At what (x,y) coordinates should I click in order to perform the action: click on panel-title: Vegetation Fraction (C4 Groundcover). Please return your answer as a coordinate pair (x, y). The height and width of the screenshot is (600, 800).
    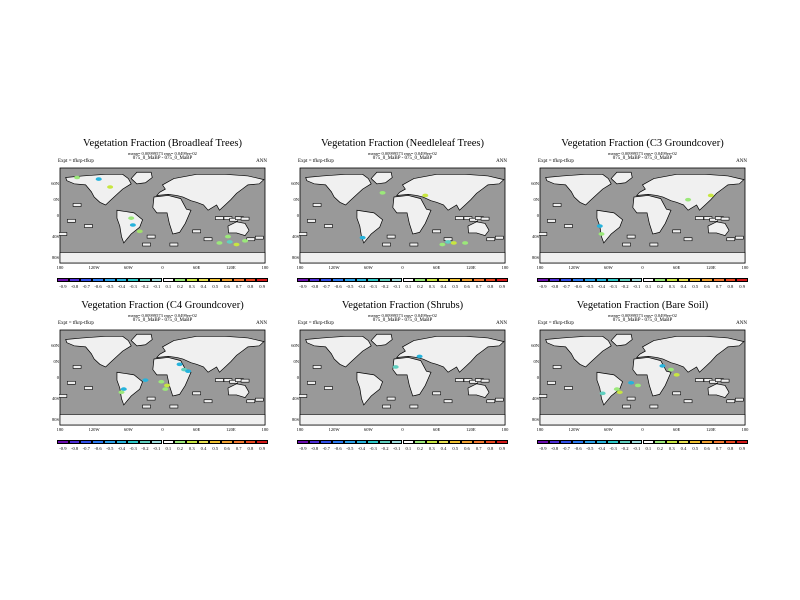
    Looking at the image, I should click on (162, 305).